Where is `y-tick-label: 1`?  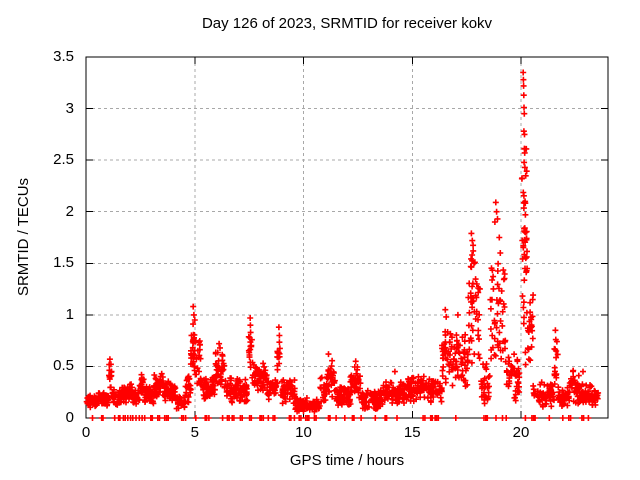
y-tick-label: 1 is located at coordinates (69, 314).